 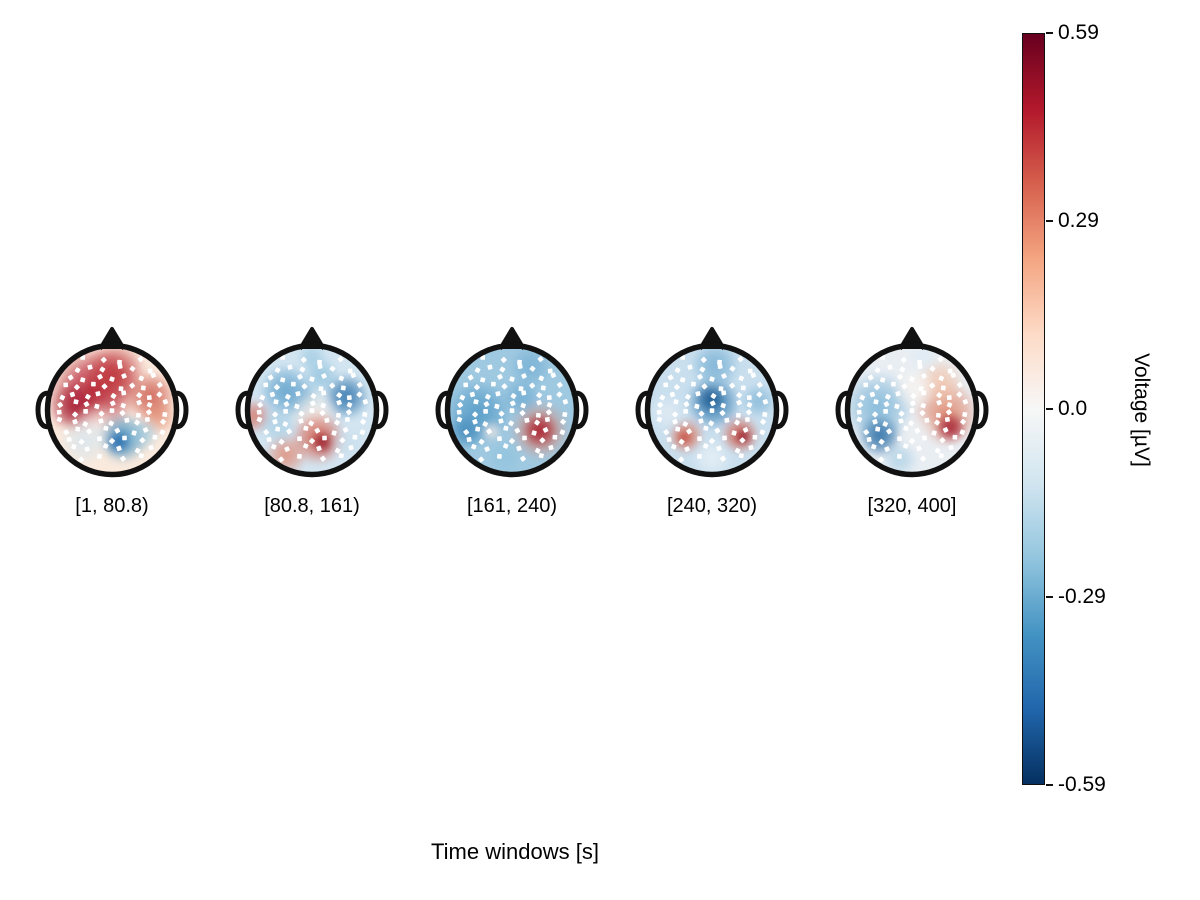 I want to click on colorbar-tick-label: -0.29, so click(x=1082, y=596).